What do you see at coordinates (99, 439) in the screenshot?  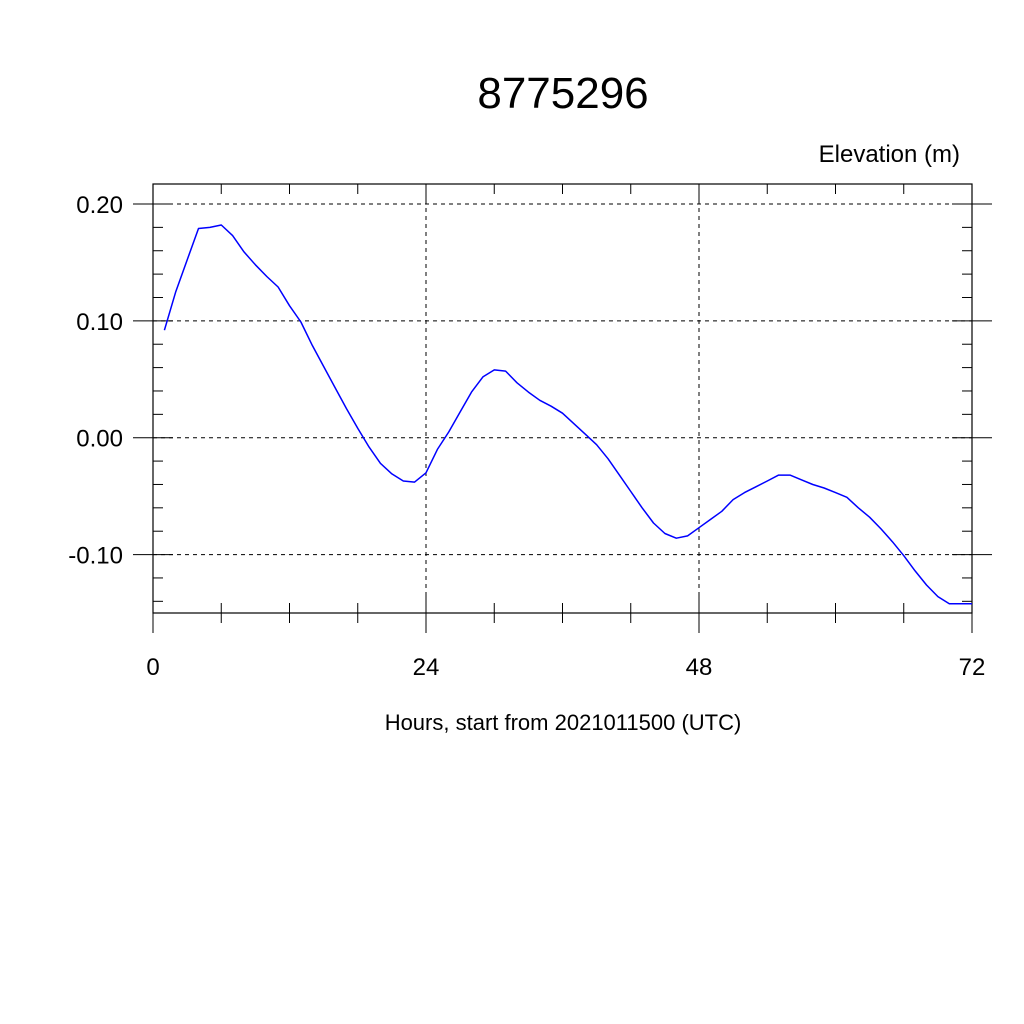 I see `y-tick-label-2: 0.00` at bounding box center [99, 439].